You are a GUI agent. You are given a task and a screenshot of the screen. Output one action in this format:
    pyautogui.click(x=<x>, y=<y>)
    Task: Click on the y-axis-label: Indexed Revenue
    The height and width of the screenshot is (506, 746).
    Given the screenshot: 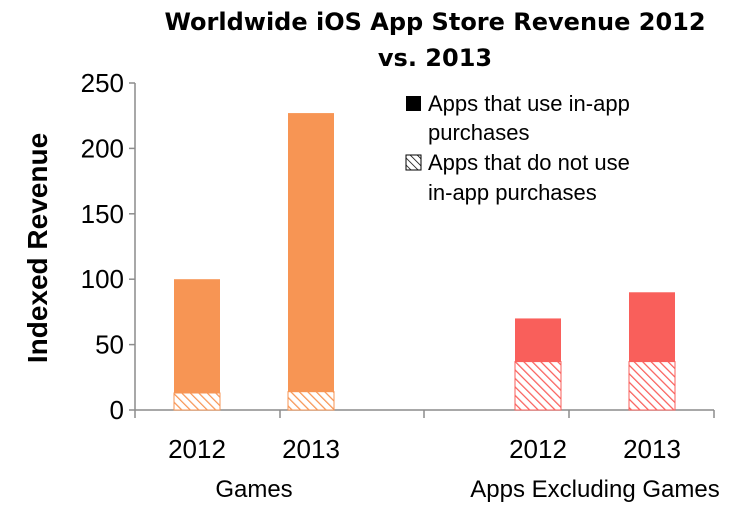 What is the action you would take?
    pyautogui.click(x=37, y=248)
    